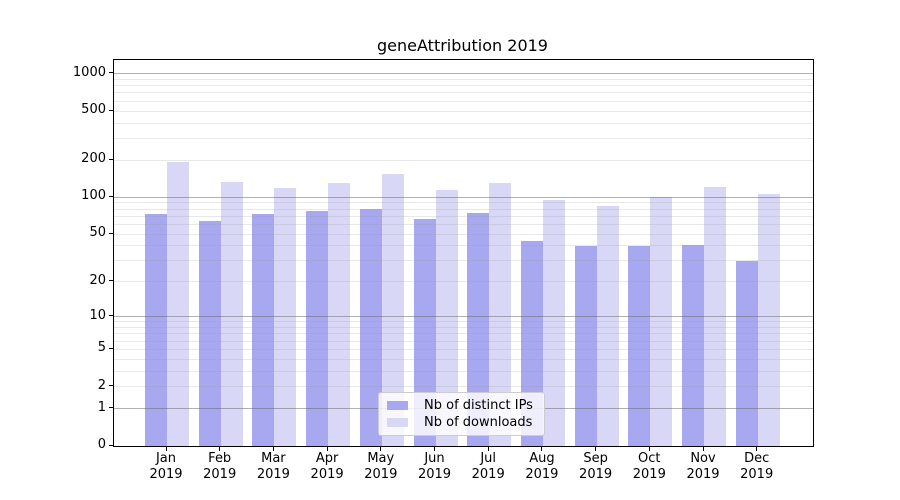  Describe the element at coordinates (166, 466) in the screenshot. I see `x-tick-label: Jan 2019` at that location.